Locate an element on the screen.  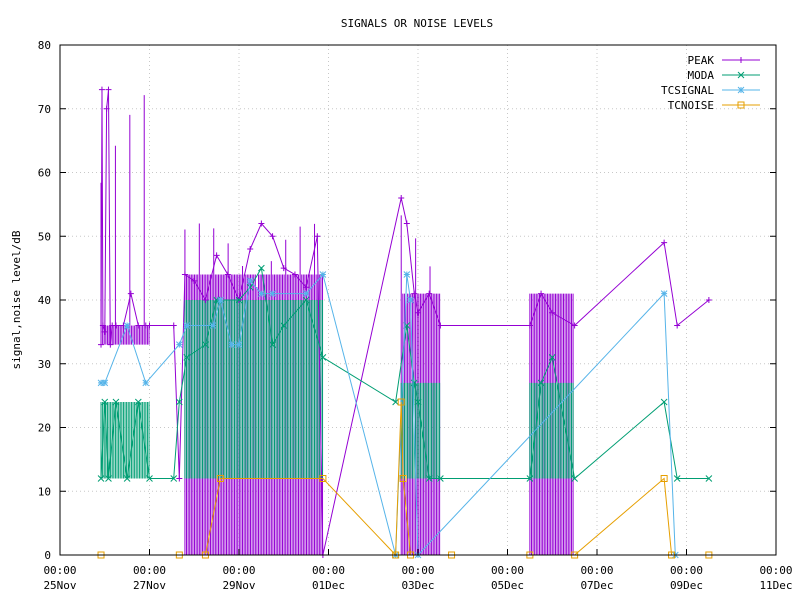
x-tick-label-date: 27Nov is located at coordinates (149, 585).